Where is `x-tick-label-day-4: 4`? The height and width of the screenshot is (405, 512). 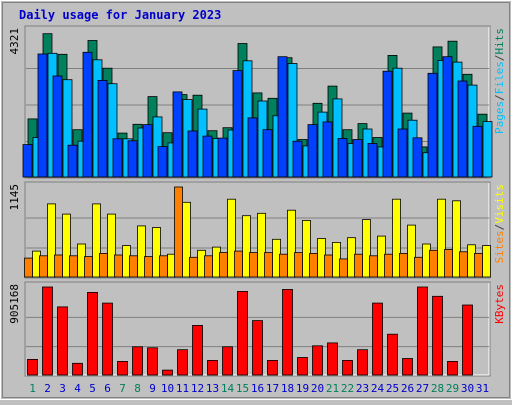
x-tick-label-day-4: 4 is located at coordinates (77, 388).